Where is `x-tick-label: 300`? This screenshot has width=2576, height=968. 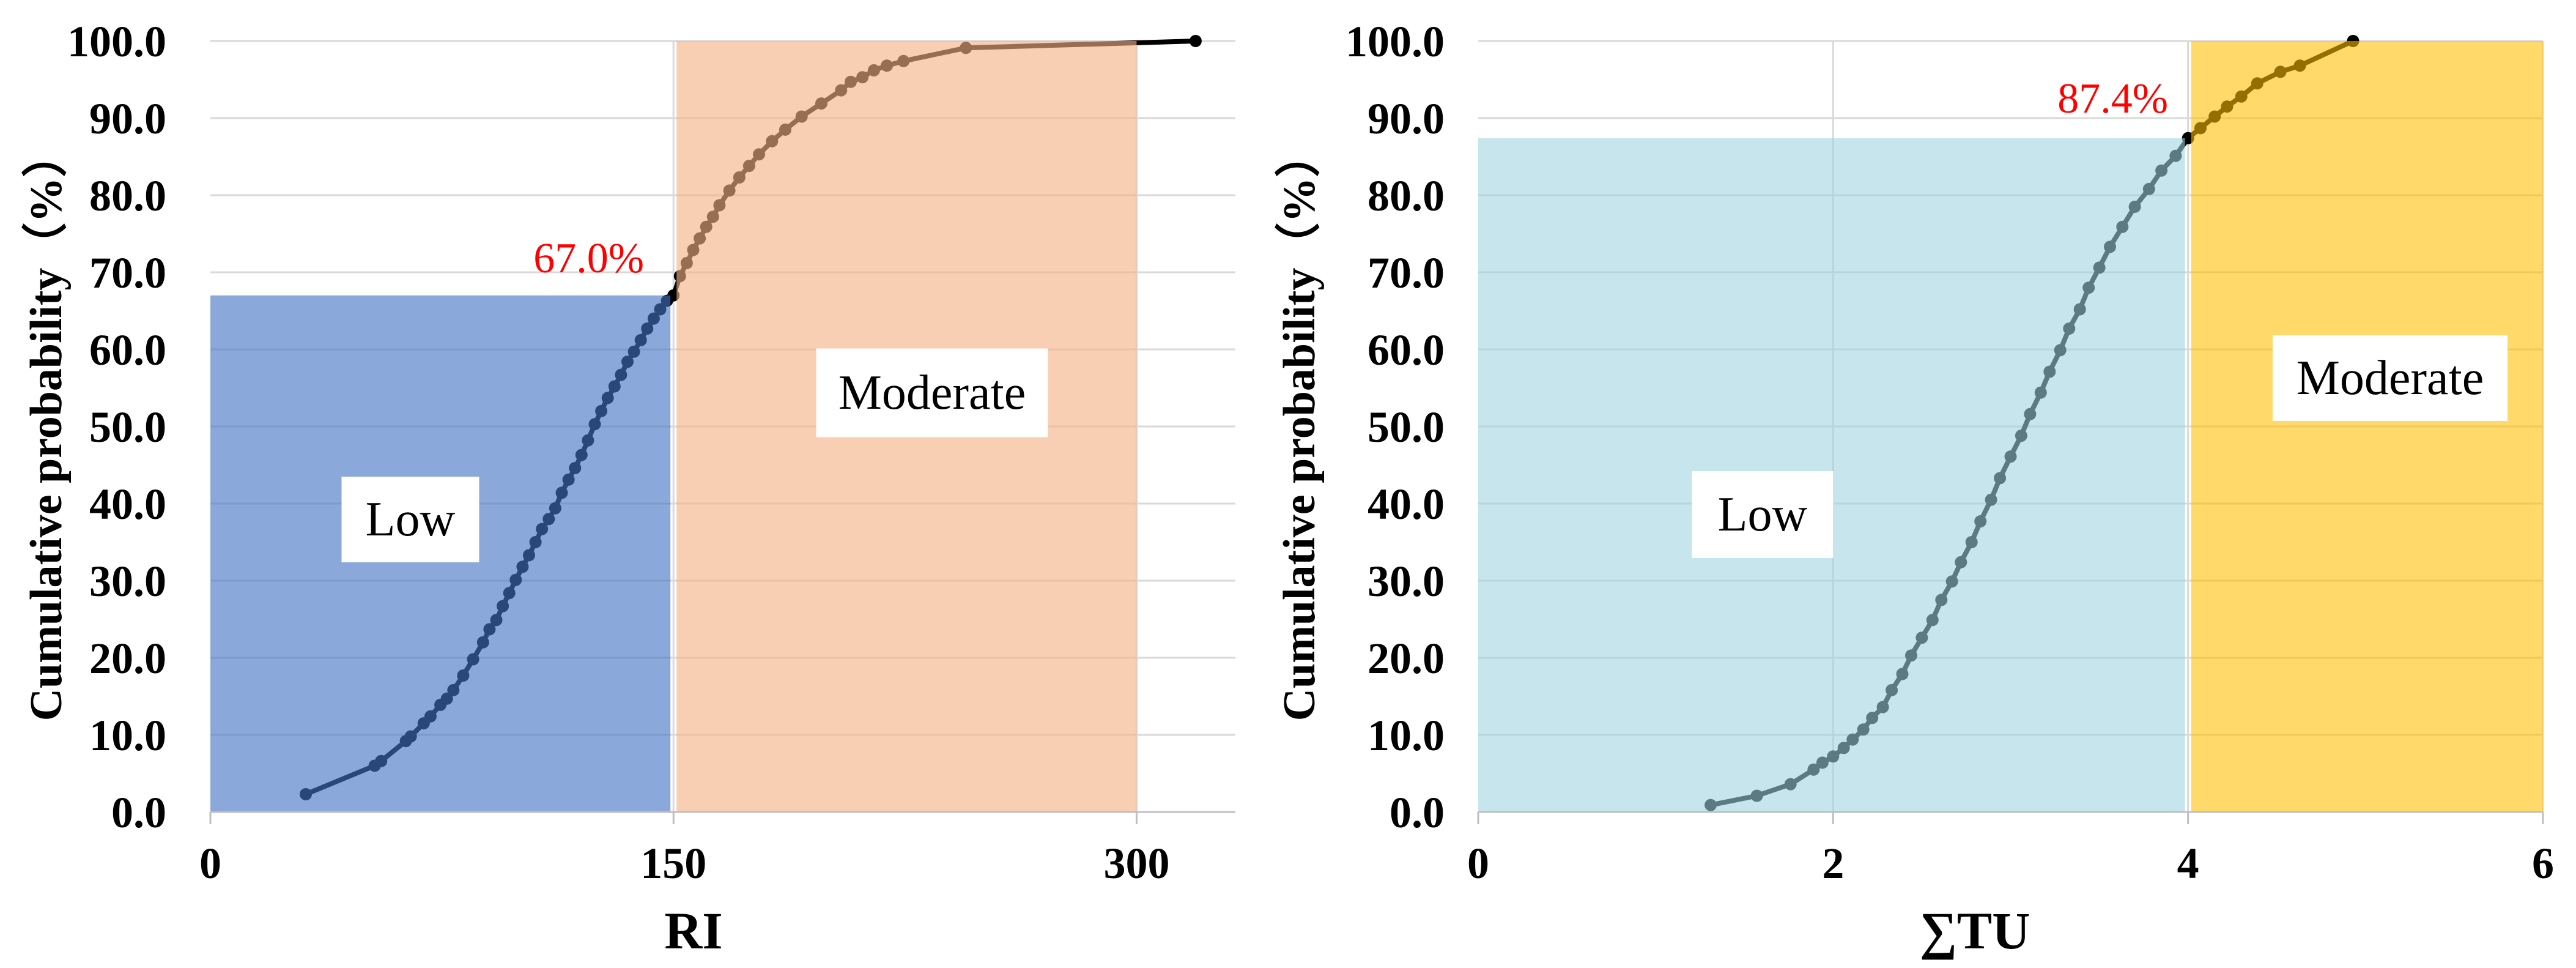 x-tick-label: 300 is located at coordinates (1136, 863).